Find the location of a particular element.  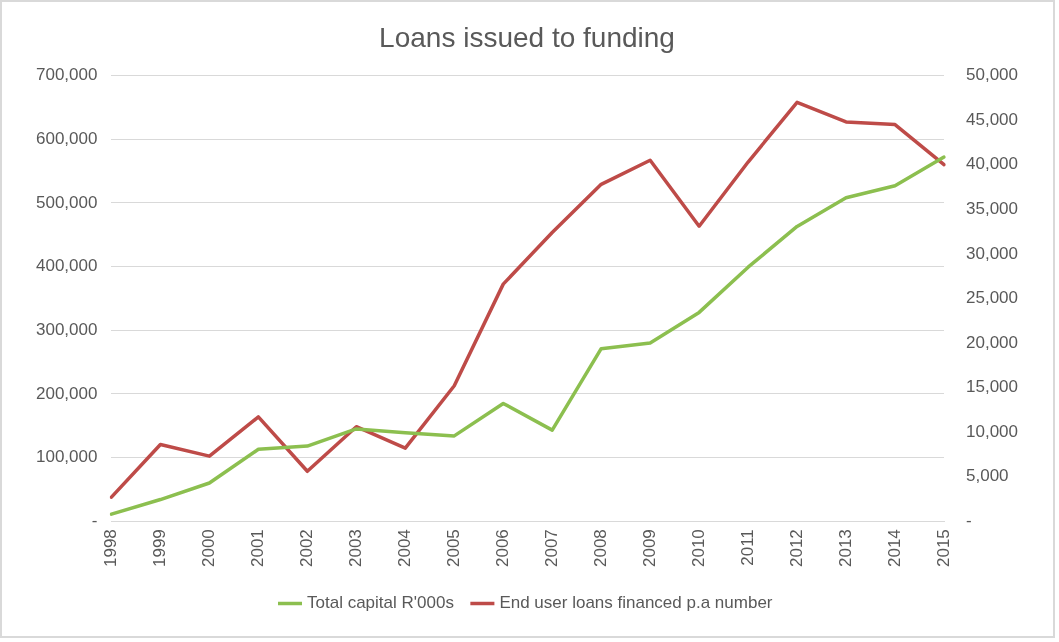

x-tick-label: 2010 is located at coordinates (698, 548).